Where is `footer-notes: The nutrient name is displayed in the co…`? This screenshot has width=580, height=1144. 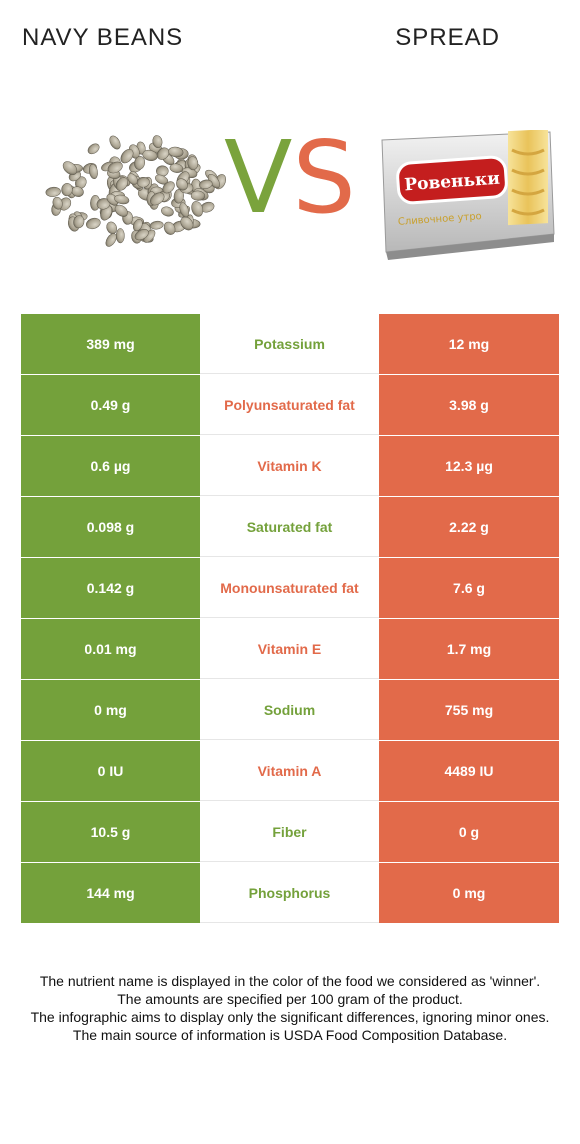
footer-notes: The nutrient name is displayed in the co… is located at coordinates (290, 1008).